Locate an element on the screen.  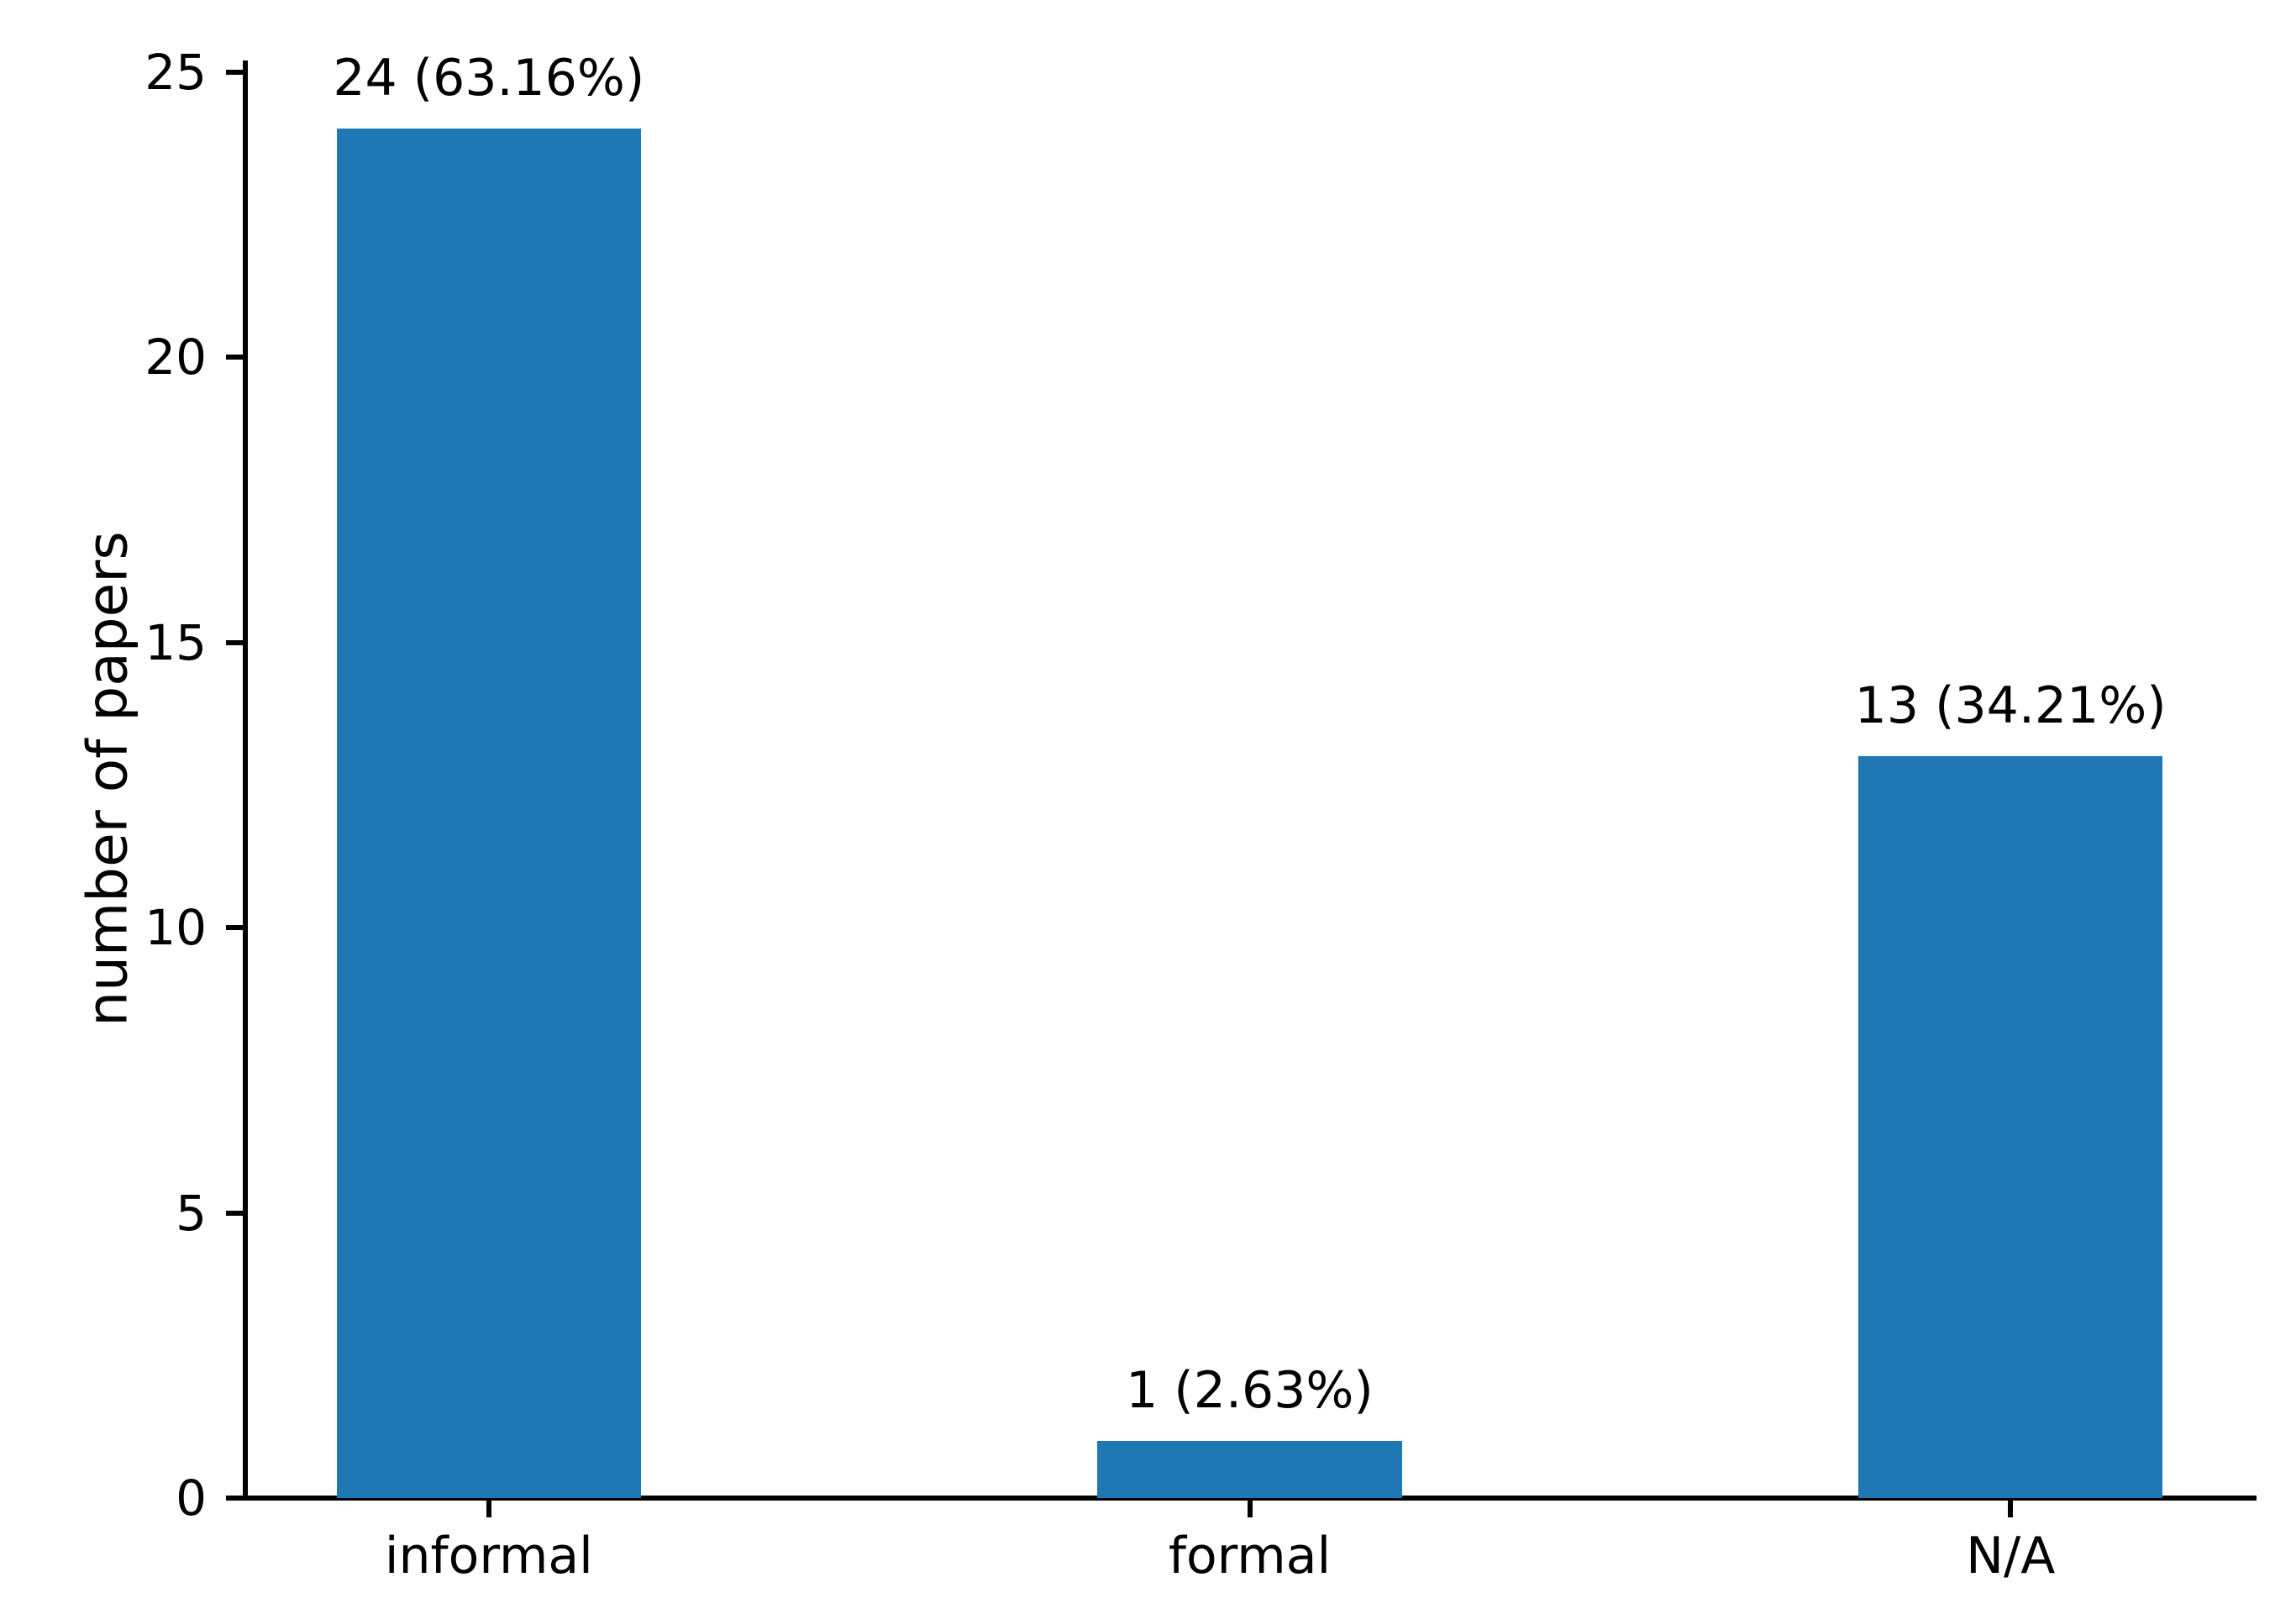
x-category-label: N/A is located at coordinates (2011, 1556).